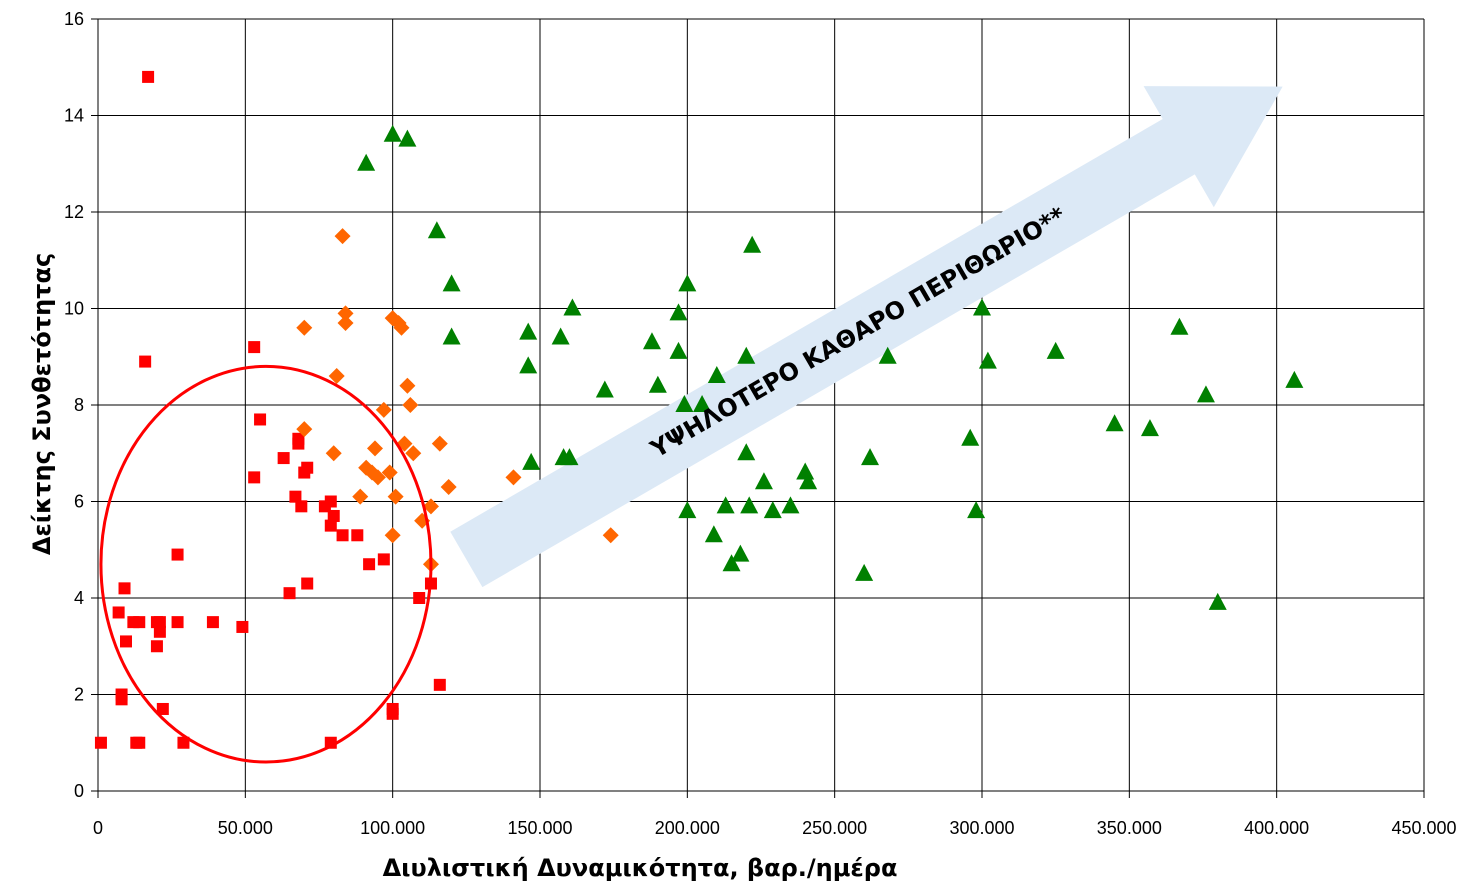 The image size is (1472, 892). Describe the element at coordinates (98, 828) in the screenshot. I see `x-tick-label: 0` at that location.